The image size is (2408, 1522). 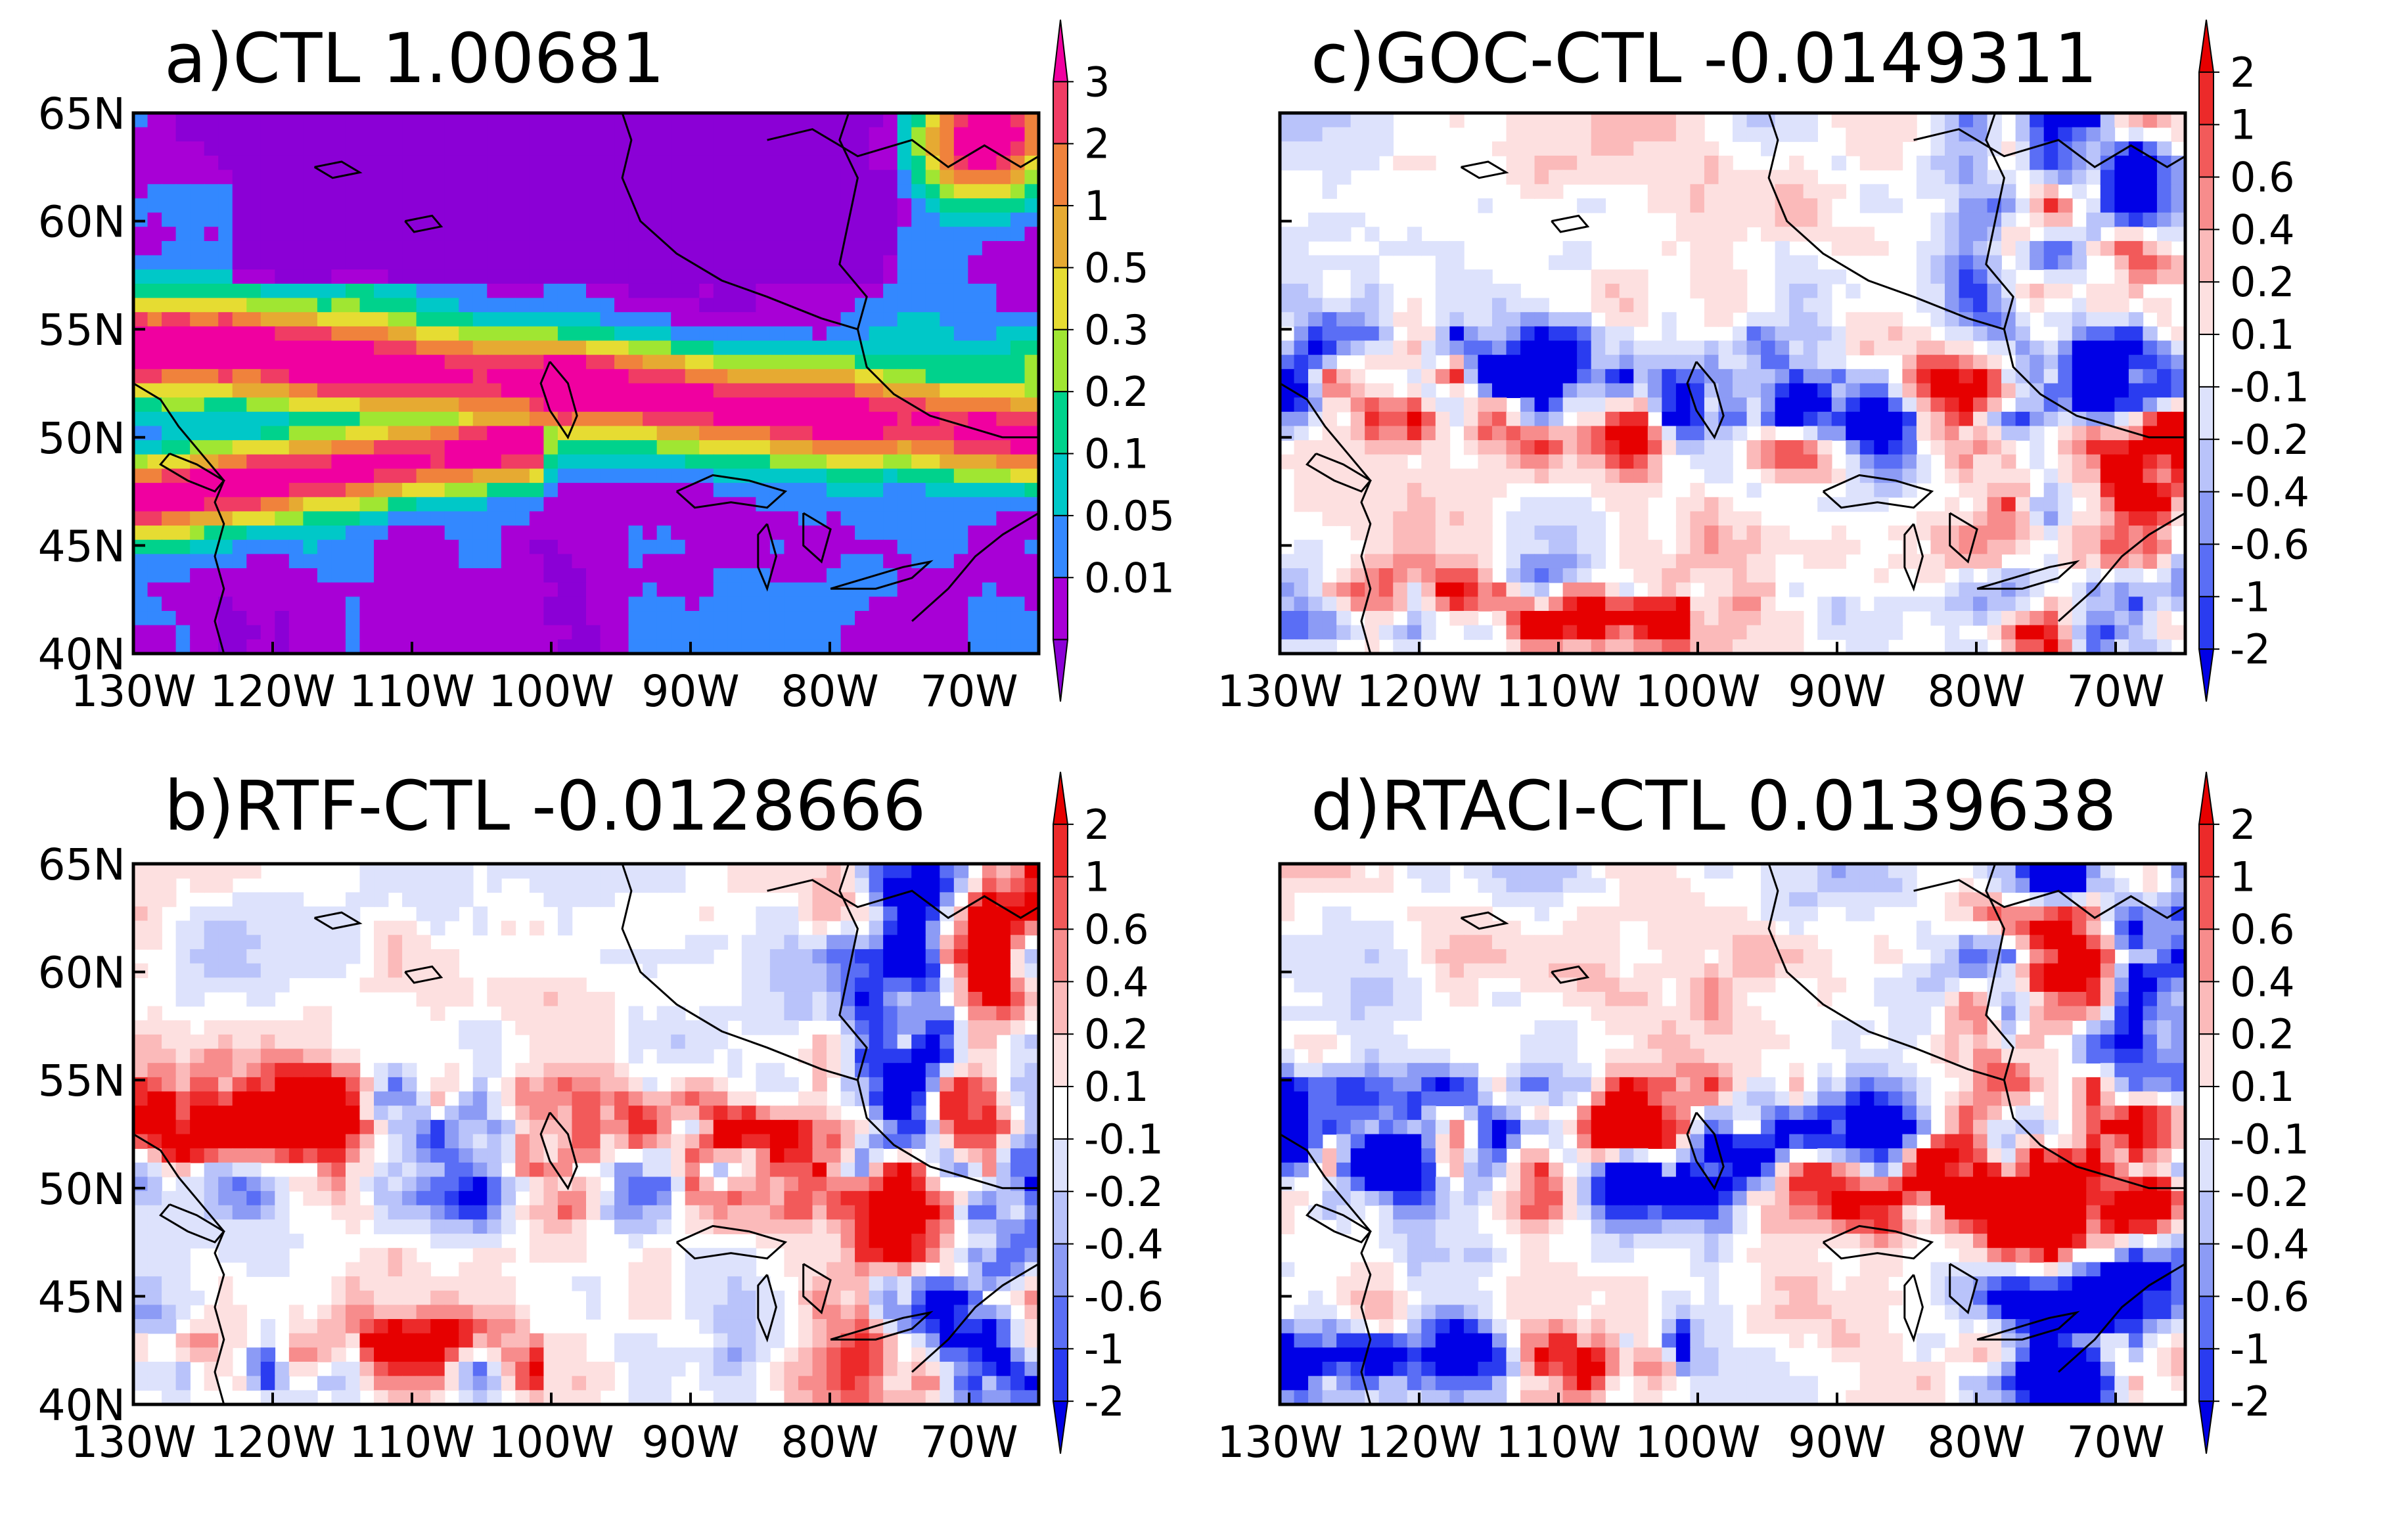 What do you see at coordinates (1704, 58) in the screenshot?
I see `panel-title: c)GOC-CTL -0.0149311` at bounding box center [1704, 58].